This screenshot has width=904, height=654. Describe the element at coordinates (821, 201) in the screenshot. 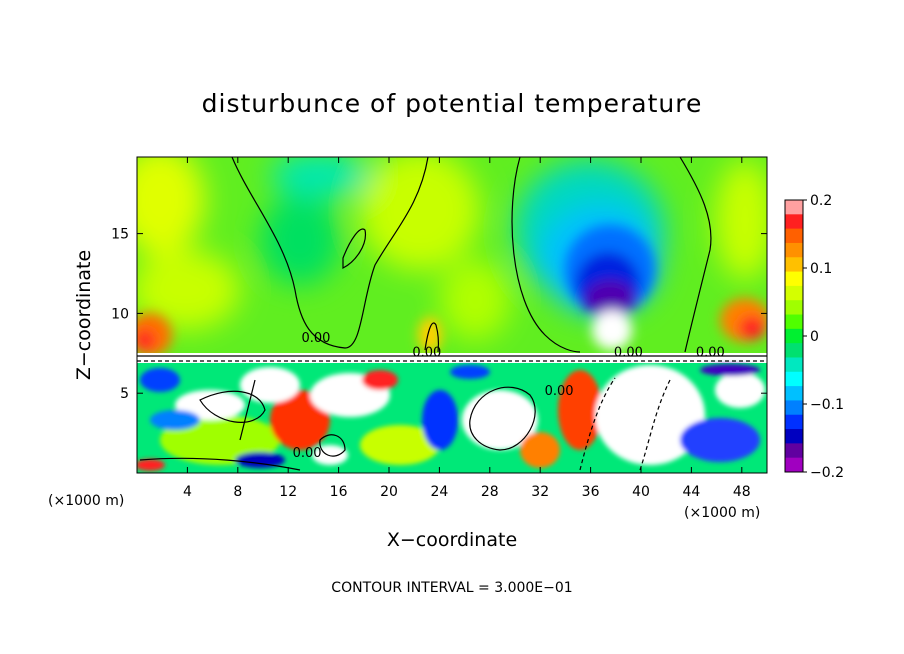

I see `colorbar-tick-label: 0.2` at that location.